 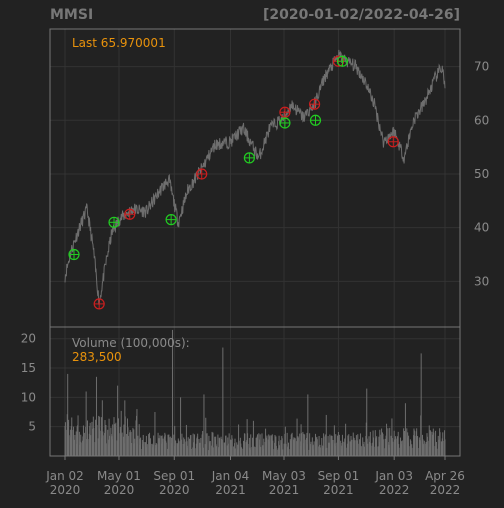 I want to click on date-tick-label: Jan 02, so click(x=64, y=476).